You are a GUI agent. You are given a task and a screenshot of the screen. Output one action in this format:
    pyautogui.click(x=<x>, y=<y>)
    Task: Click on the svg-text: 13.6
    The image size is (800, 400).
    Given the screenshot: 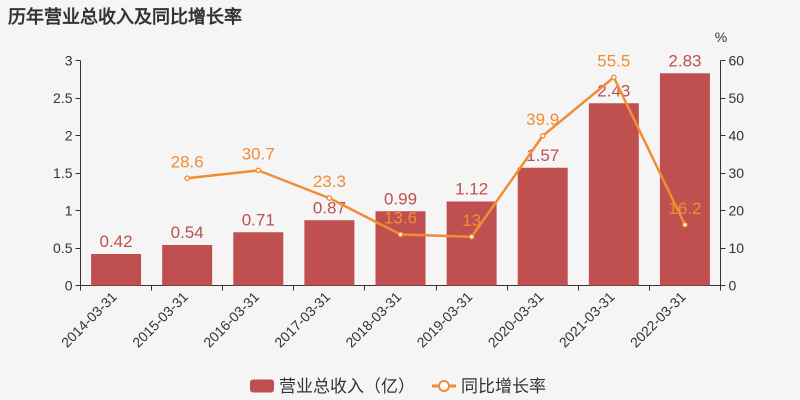 What is the action you would take?
    pyautogui.click(x=400, y=218)
    